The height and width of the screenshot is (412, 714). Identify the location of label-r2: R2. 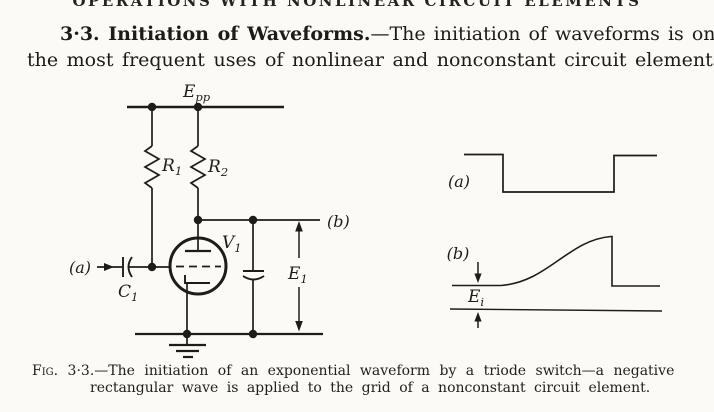
(217, 168).